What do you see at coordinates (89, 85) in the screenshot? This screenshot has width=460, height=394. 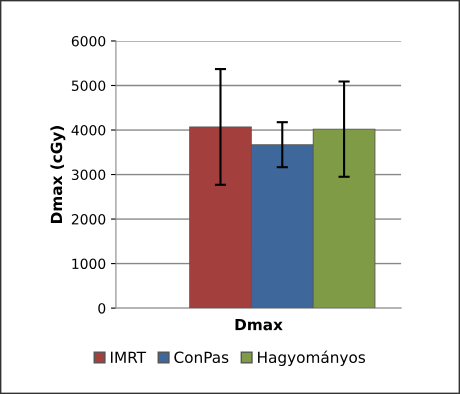 I see `y-tick-label: 5000` at bounding box center [89, 85].